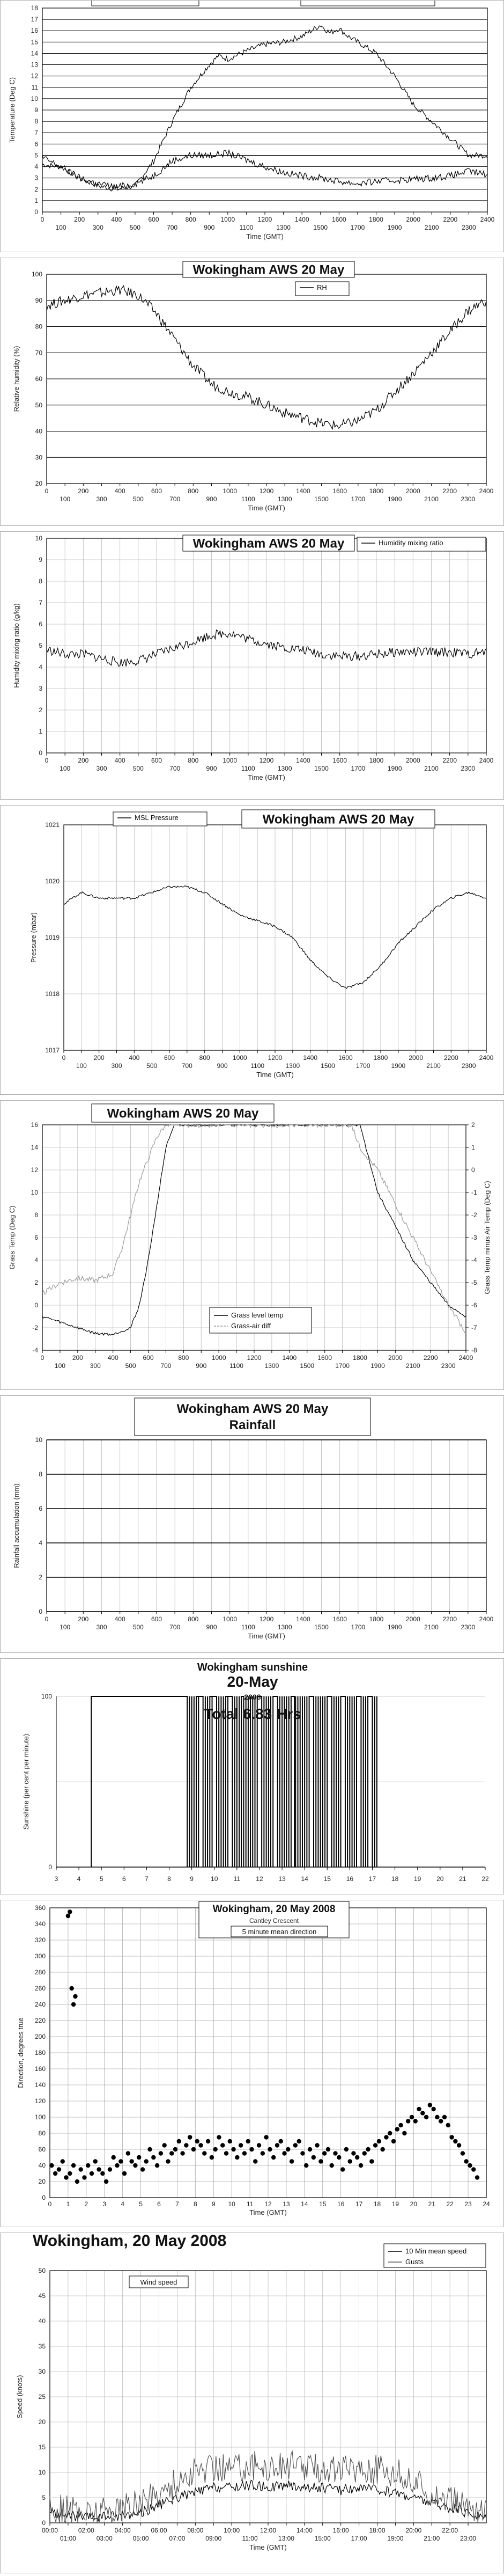  I want to click on x-tick-label: 14, so click(304, 1879).